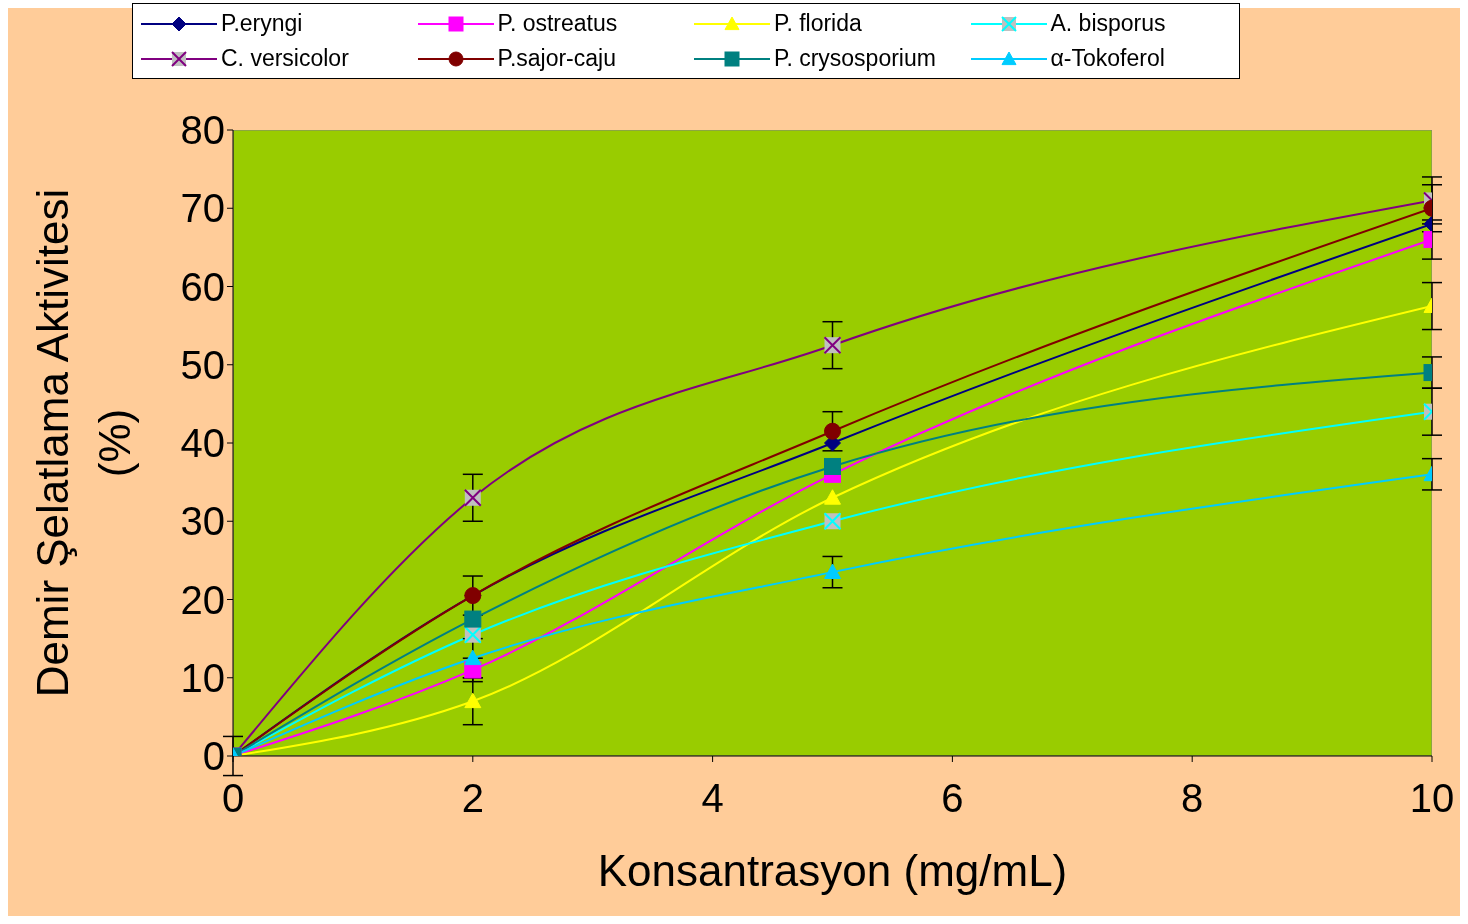  I want to click on legend-label: P. ostreatus, so click(557, 23).